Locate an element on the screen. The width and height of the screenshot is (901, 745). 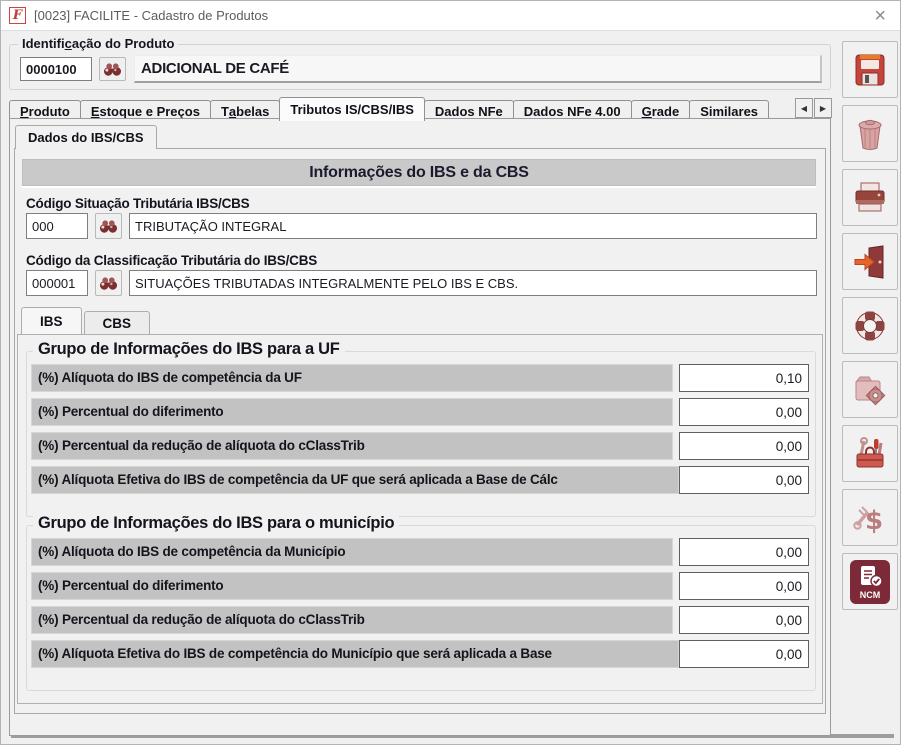
toolbox-icon is located at coordinates (870, 451).